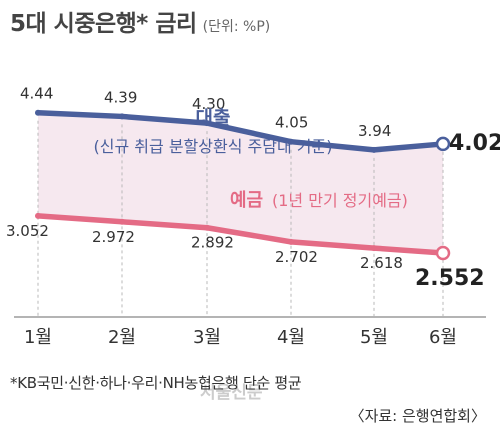  Describe the element at coordinates (443, 337) in the screenshot. I see `x-tick-label: 6월` at that location.